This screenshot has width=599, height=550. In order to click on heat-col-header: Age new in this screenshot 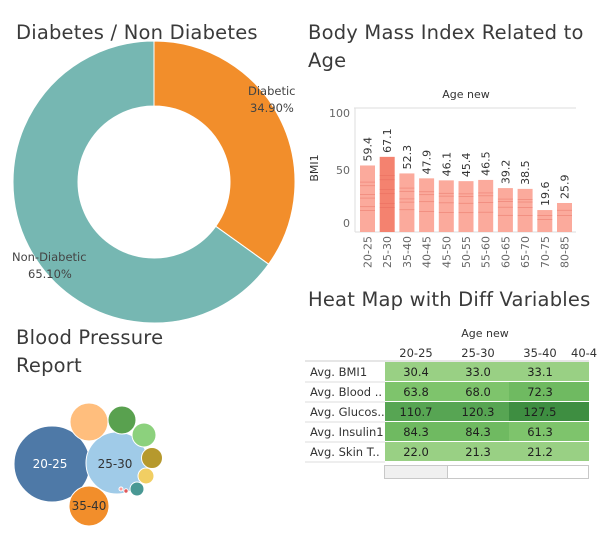, I will do `click(485, 333)`.